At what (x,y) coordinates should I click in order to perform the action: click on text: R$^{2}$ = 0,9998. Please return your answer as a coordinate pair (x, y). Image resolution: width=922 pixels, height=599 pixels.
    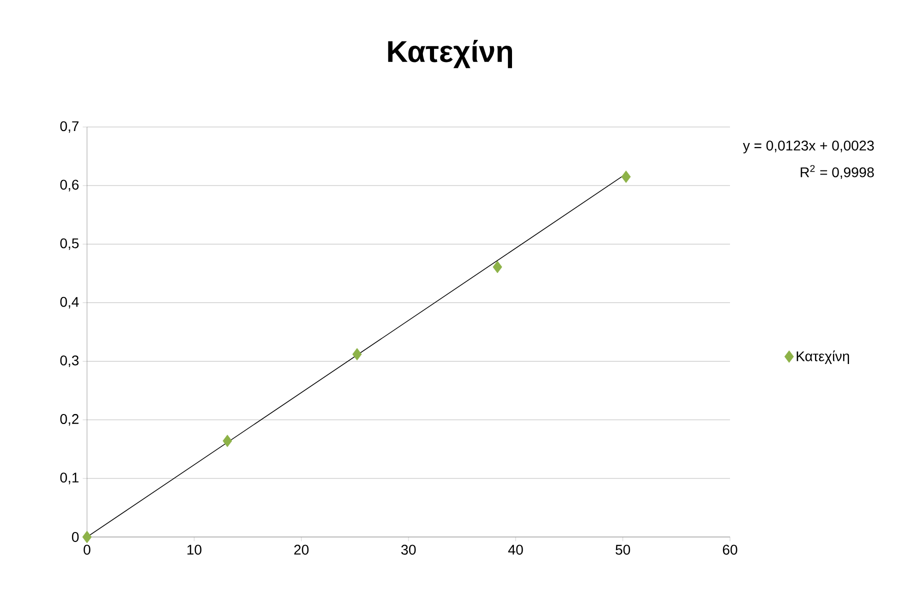
    Looking at the image, I should click on (837, 172).